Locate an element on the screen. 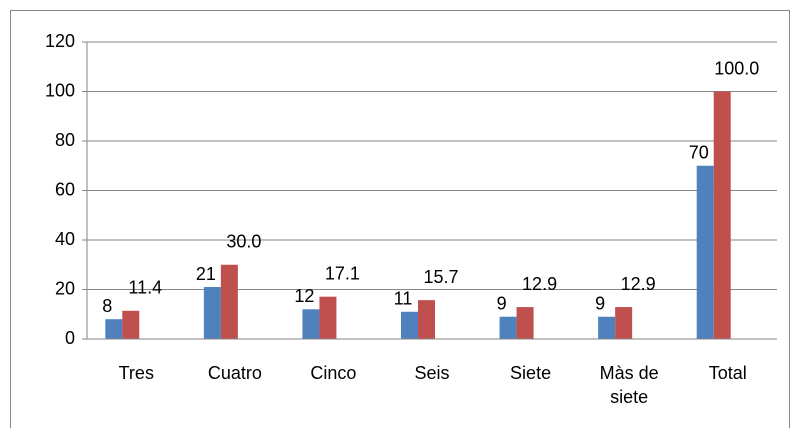  y-tick-label: 20 is located at coordinates (65, 288).